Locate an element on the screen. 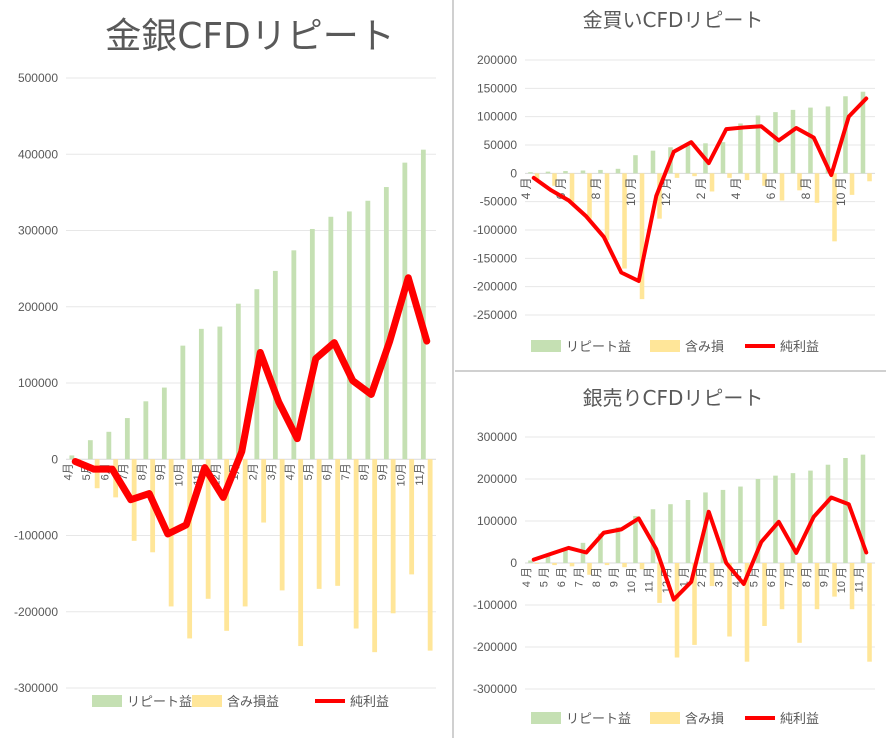 The height and width of the screenshot is (738, 886). y-tick-label: 300000 is located at coordinates (497, 437).